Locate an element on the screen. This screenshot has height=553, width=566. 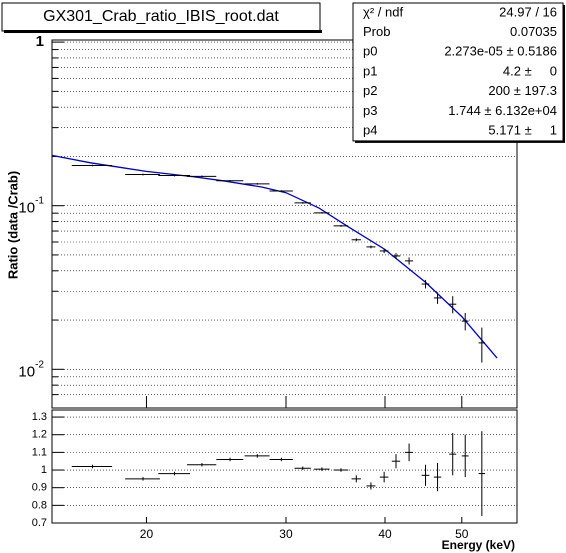
stats-value: 4.2 ± 0 is located at coordinates (530, 70).